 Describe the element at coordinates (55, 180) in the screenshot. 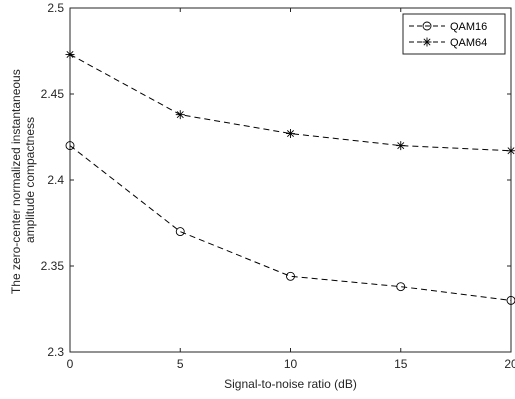

I see `y-tick-label: 2.4` at that location.